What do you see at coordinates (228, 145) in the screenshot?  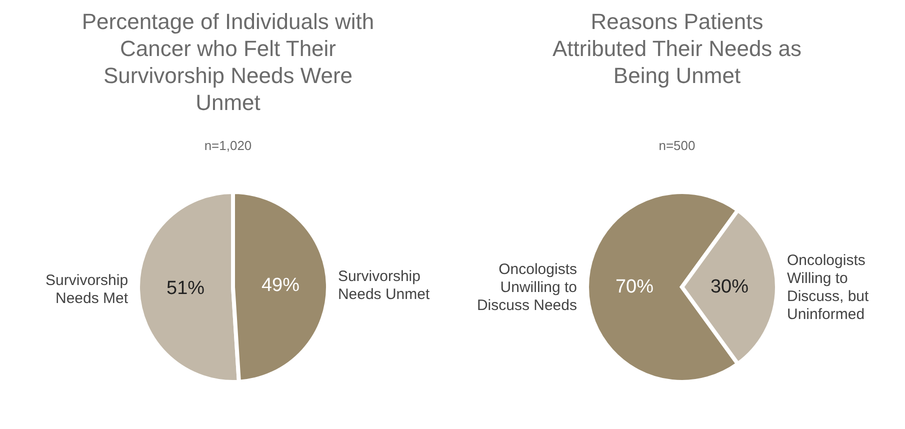 I see `chart-subtitle: n=1,020` at bounding box center [228, 145].